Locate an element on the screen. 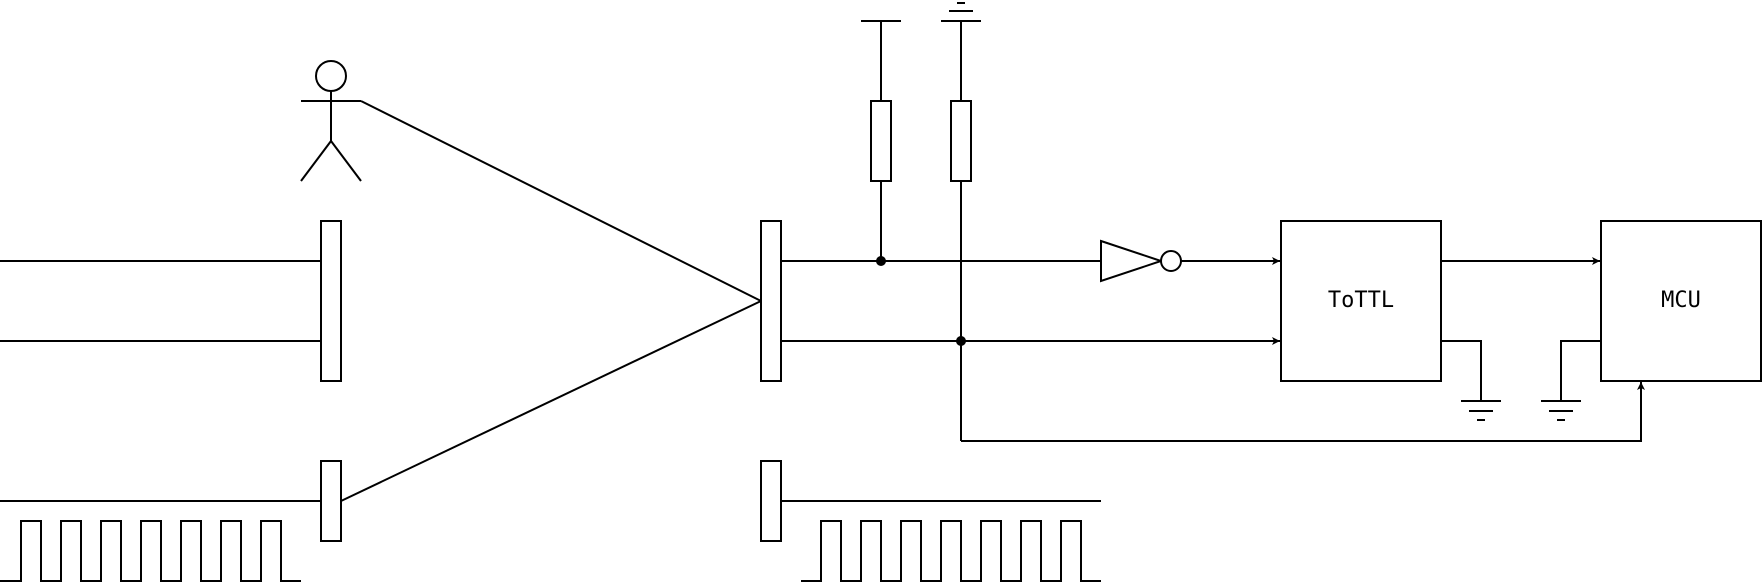  left-connector-upper is located at coordinates (331, 301).